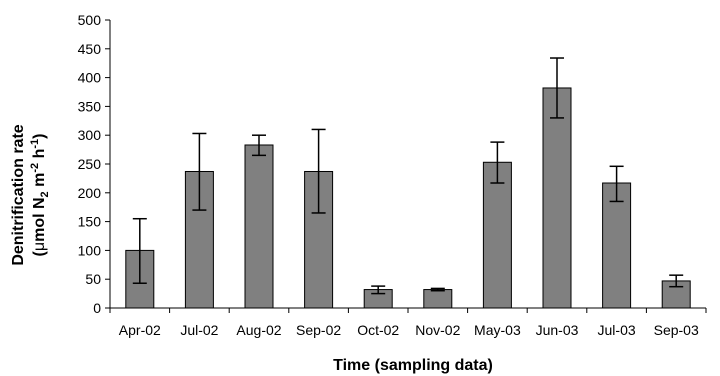 This screenshot has height=376, width=720. Describe the element at coordinates (90, 106) in the screenshot. I see `y-tick-label: 350` at that location.